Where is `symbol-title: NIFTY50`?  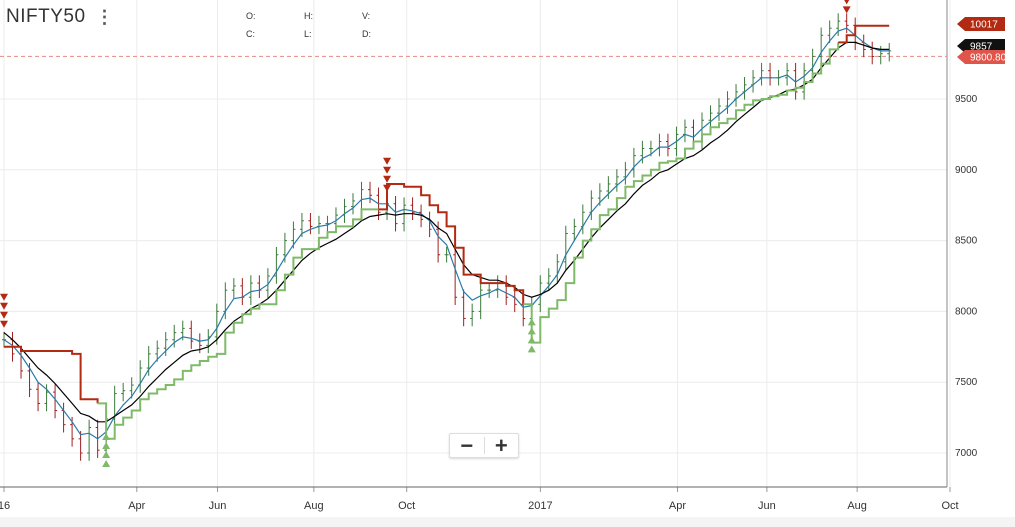
symbol-title: NIFTY50 is located at coordinates (46, 16).